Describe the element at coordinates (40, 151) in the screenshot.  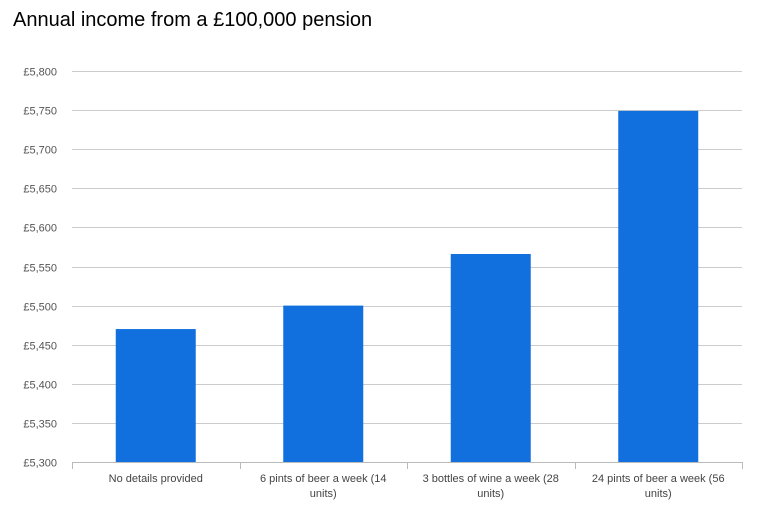
I see `y-tick-label: £5,700` at that location.